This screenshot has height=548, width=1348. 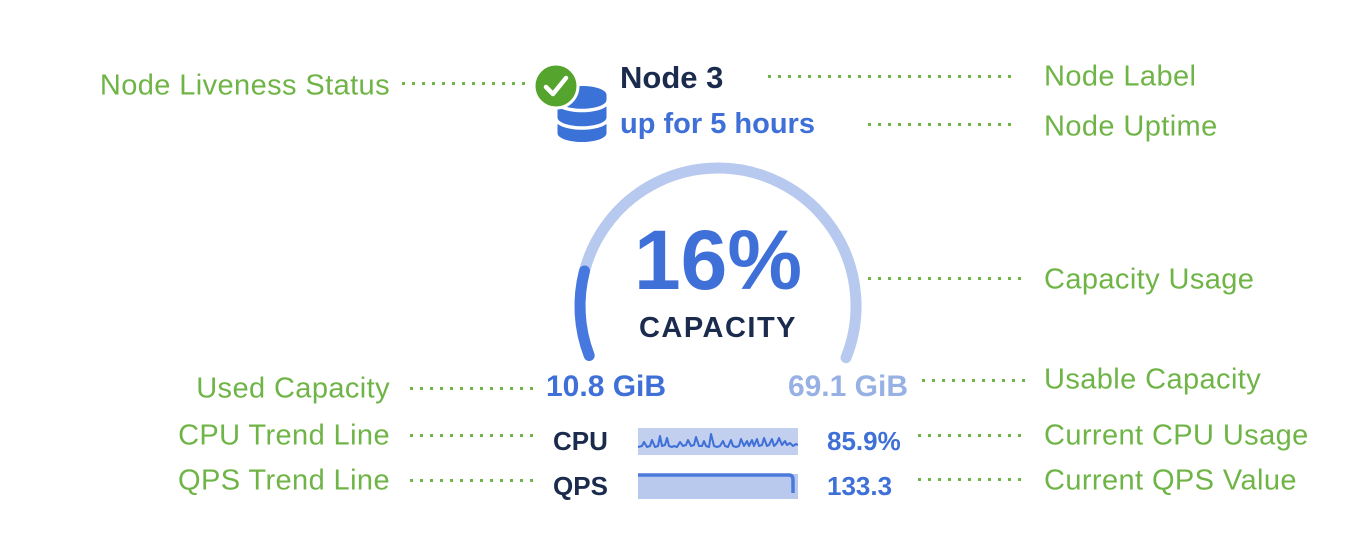 What do you see at coordinates (717, 124) in the screenshot?
I see `node-uptime: up for 5 hours` at bounding box center [717, 124].